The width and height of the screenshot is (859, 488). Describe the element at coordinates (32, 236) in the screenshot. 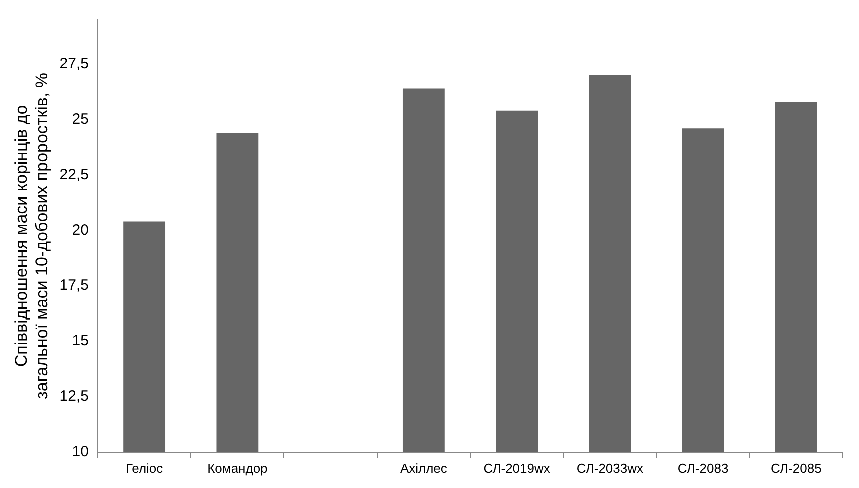

I see `y-axis-title: Співвідношення маси корінців до загальної маси 10-добових проростків, %` at that location.